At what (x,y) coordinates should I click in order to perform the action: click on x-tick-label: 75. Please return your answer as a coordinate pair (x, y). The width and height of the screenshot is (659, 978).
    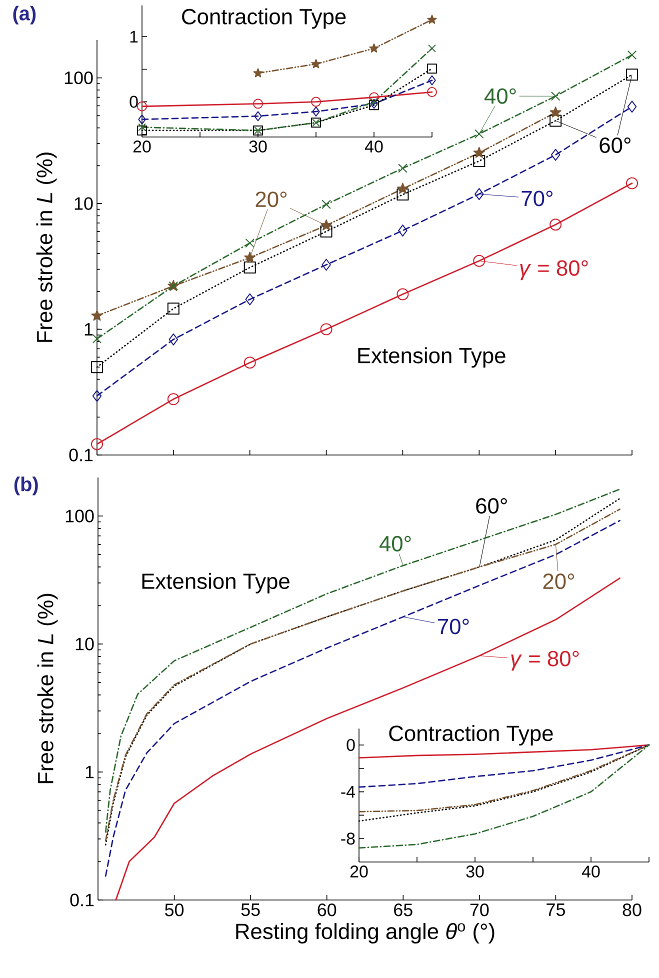
    Looking at the image, I should click on (555, 910).